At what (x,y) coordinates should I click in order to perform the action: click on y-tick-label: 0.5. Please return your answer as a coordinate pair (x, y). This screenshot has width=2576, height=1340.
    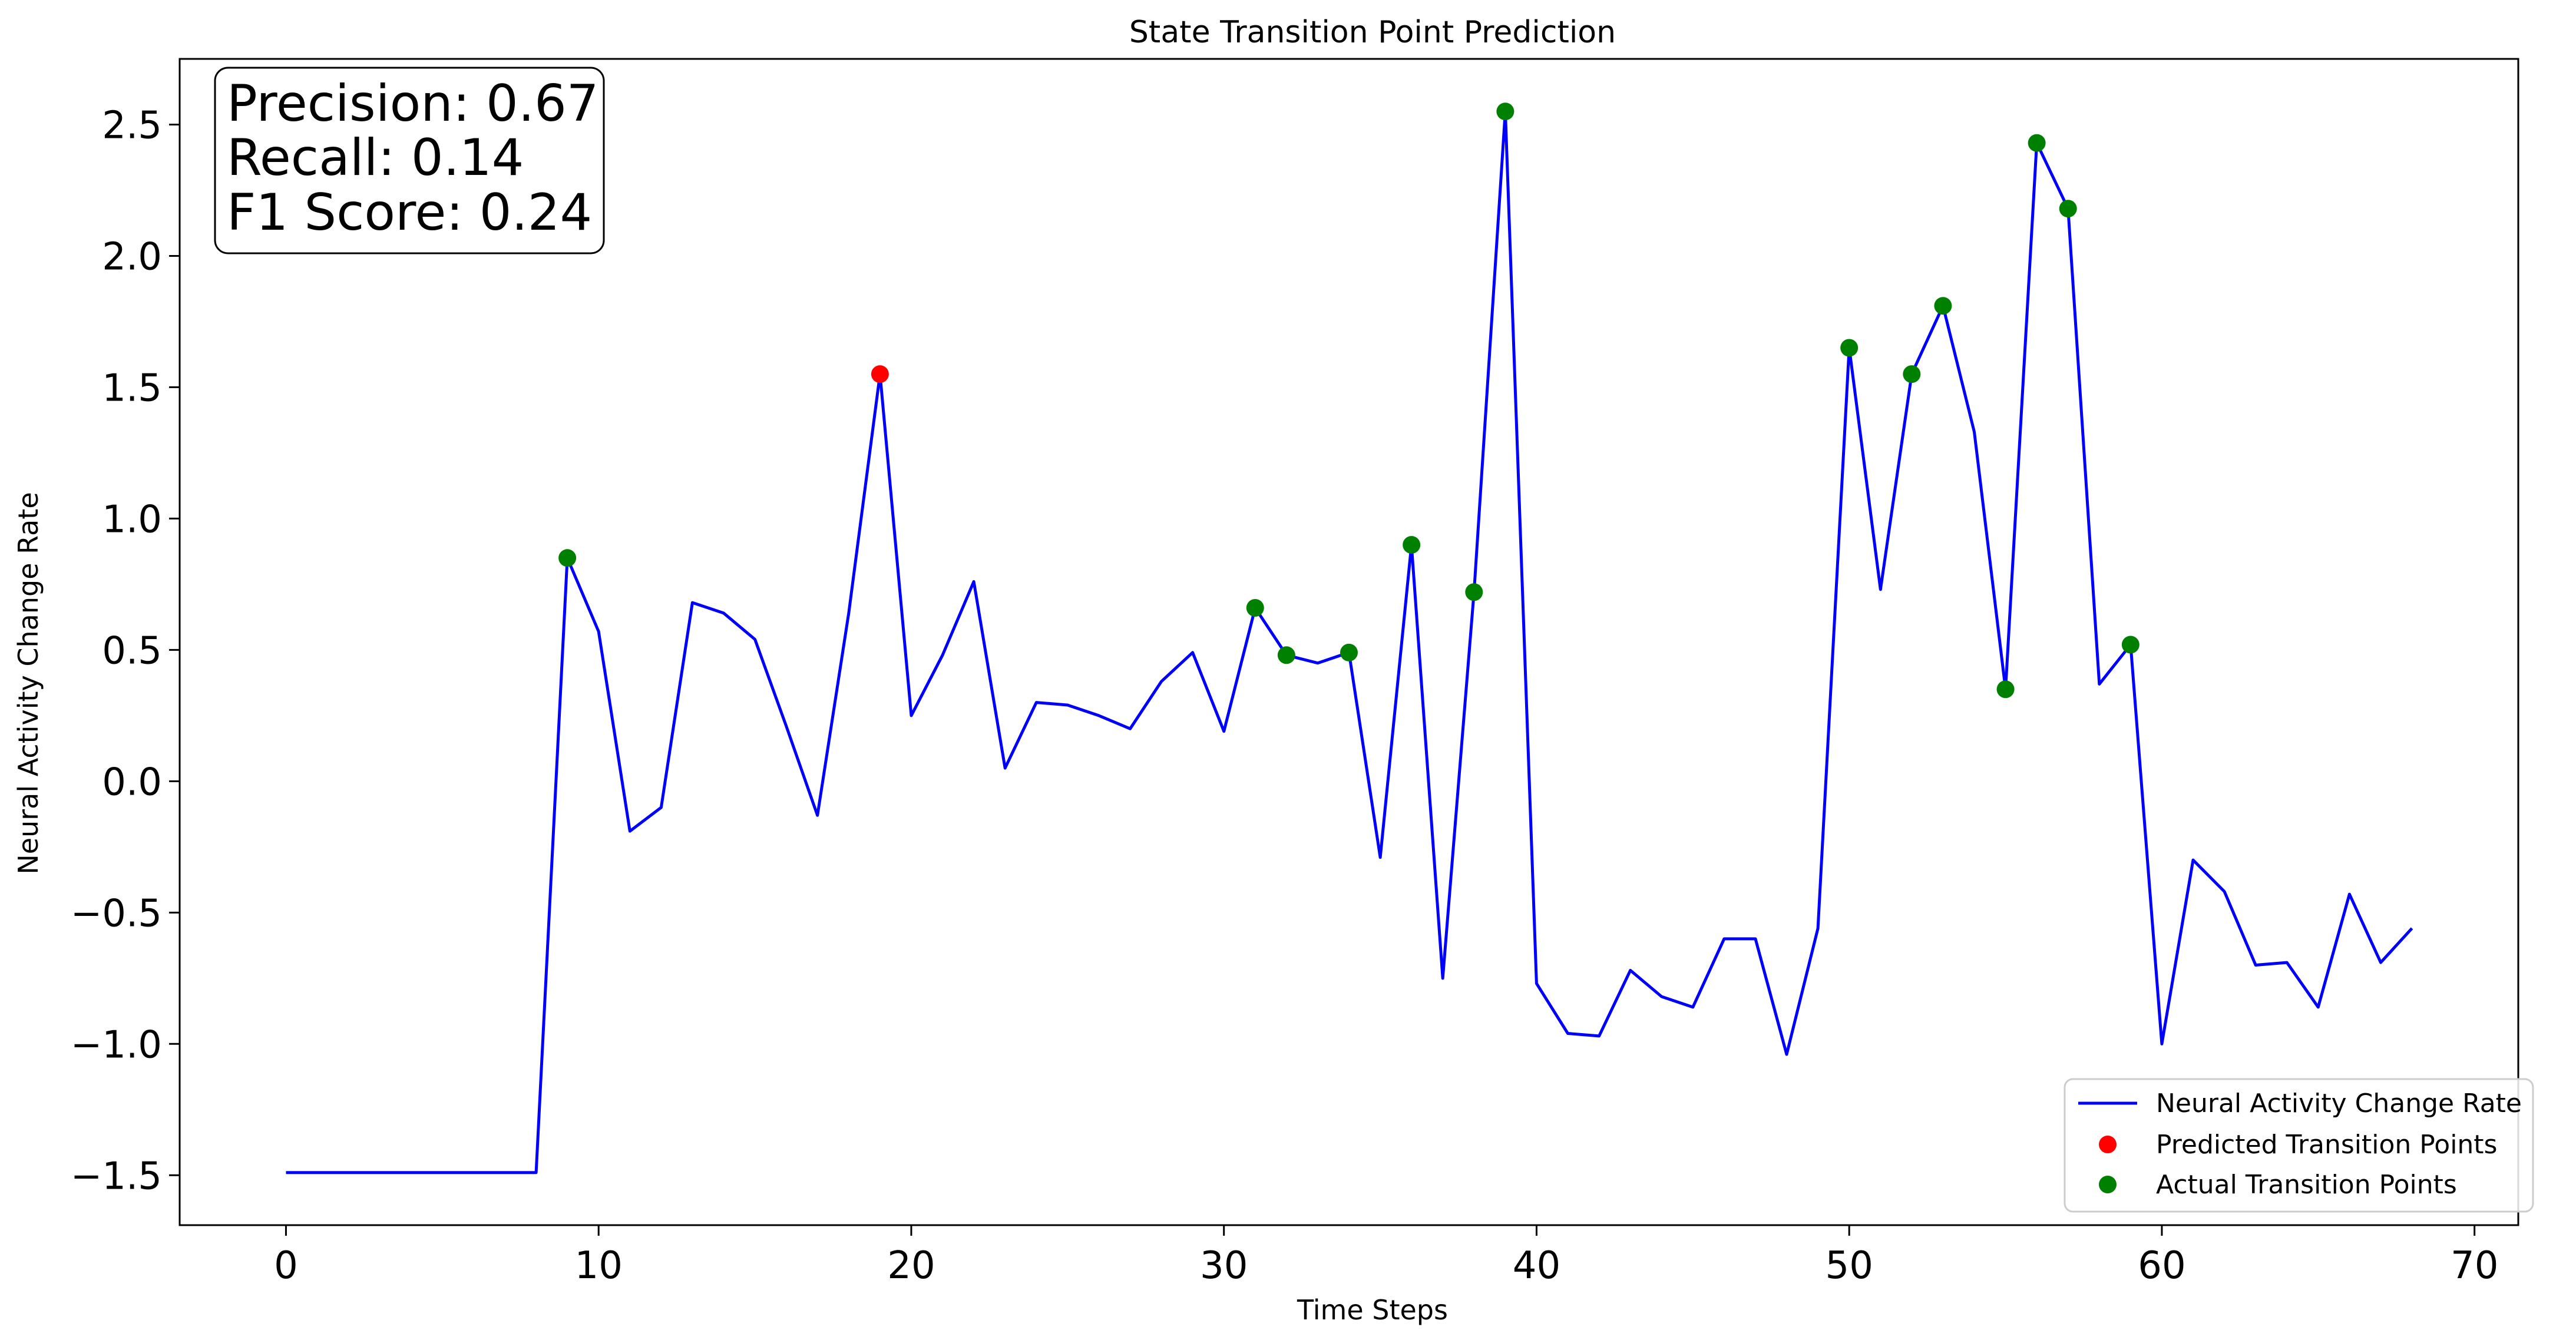
    Looking at the image, I should click on (132, 651).